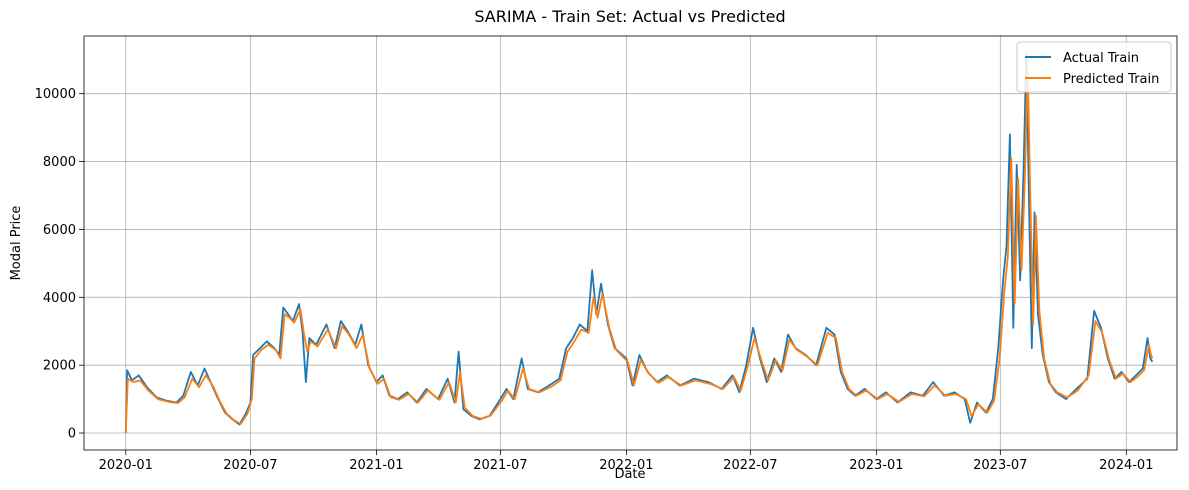  I want to click on y-tick-label: 0, so click(72, 434).